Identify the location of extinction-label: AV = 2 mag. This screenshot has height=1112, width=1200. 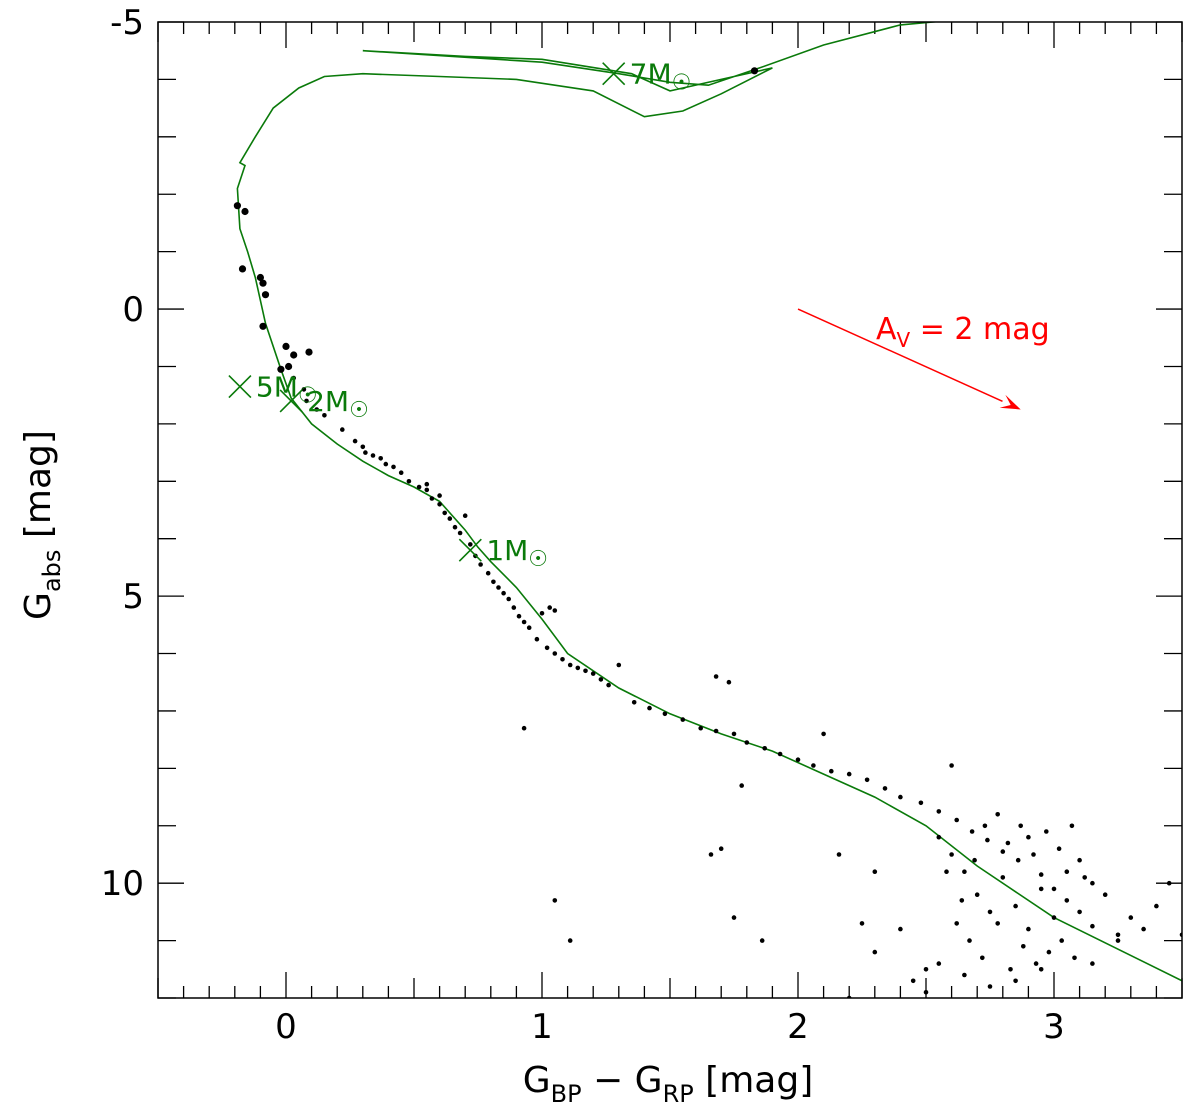
(963, 332).